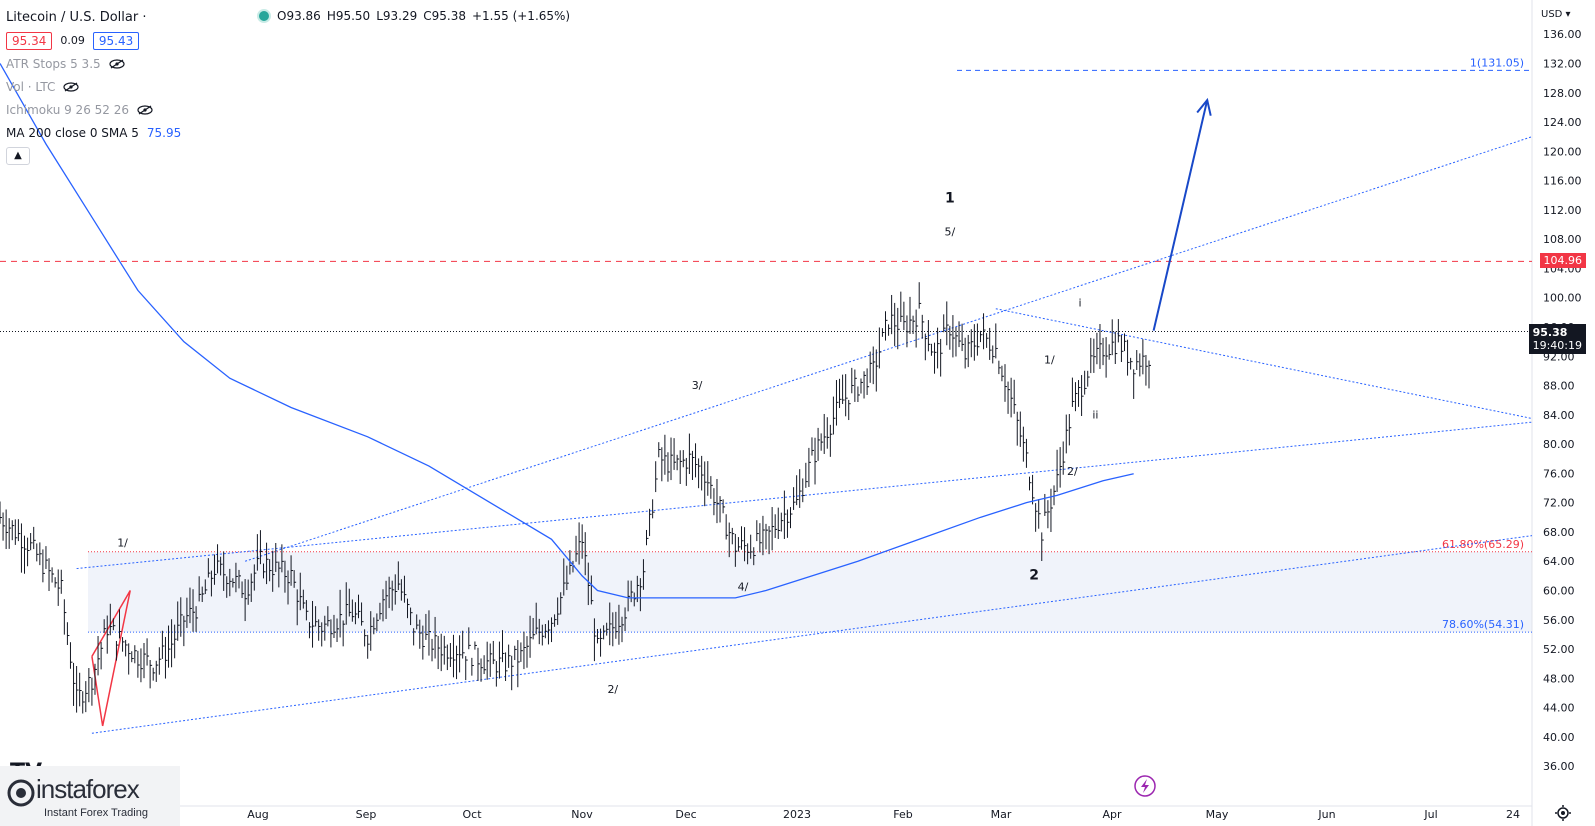 The height and width of the screenshot is (826, 1595). Describe the element at coordinates (1559, 766) in the screenshot. I see `price-tick-label: 36.00` at that location.